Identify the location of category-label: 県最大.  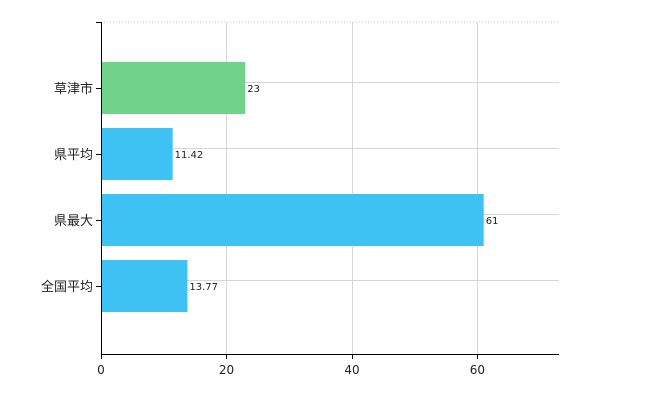
(73, 221).